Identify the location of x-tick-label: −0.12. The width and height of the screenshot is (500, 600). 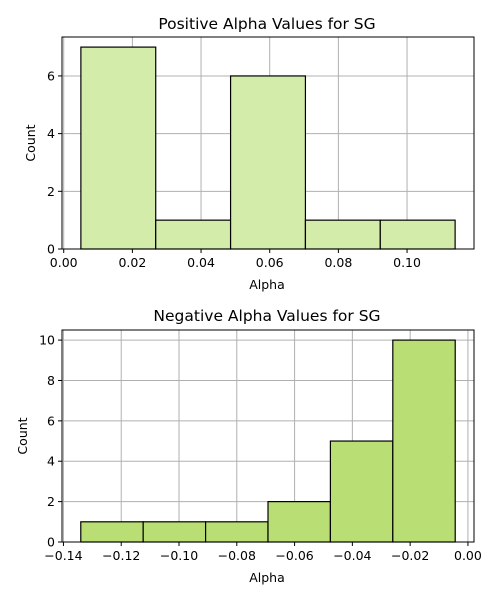
(121, 555).